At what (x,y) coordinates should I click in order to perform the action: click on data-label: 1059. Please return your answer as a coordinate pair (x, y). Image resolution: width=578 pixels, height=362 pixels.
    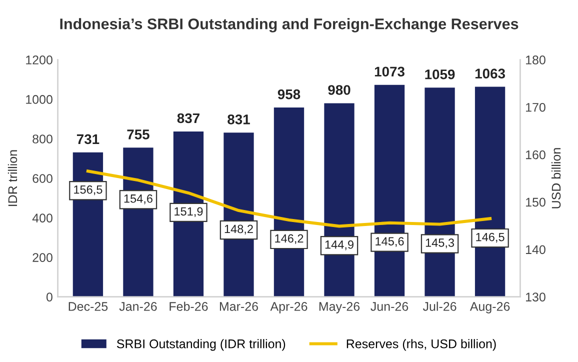
    Looking at the image, I should click on (440, 74).